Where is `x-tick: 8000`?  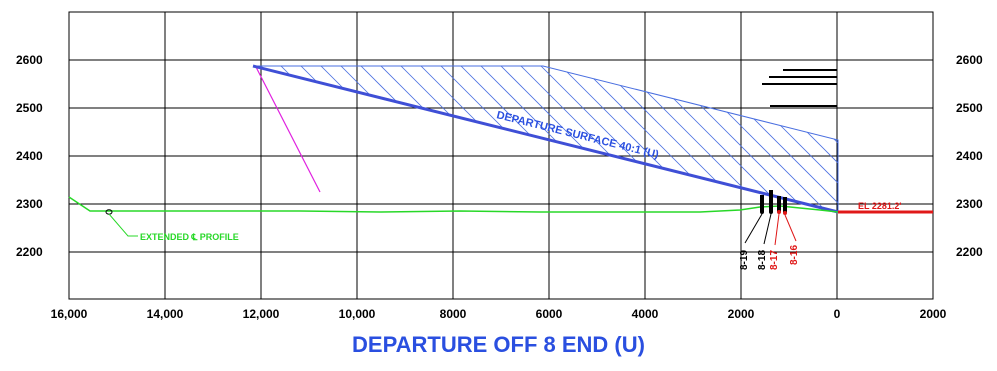
x-tick: 8000 is located at coordinates (453, 314).